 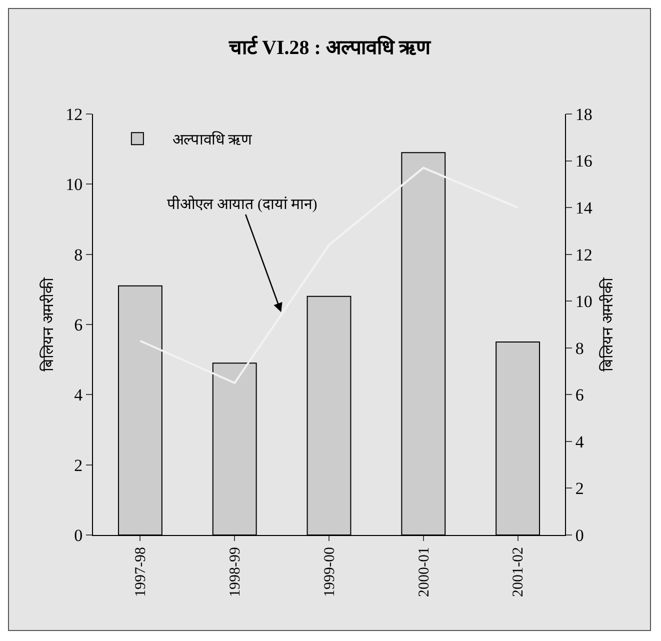 I want to click on text: पीओएल आयात (दायां मान), so click(x=242, y=204).